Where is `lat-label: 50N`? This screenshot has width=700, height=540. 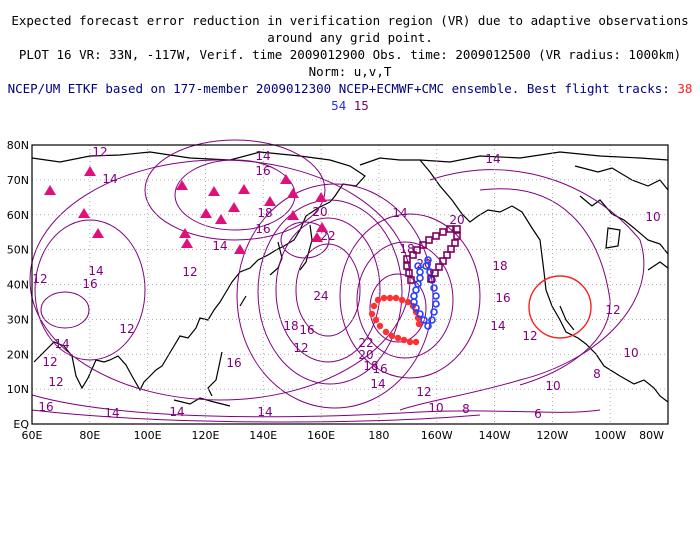 lat-label: 50N is located at coordinates (18, 250).